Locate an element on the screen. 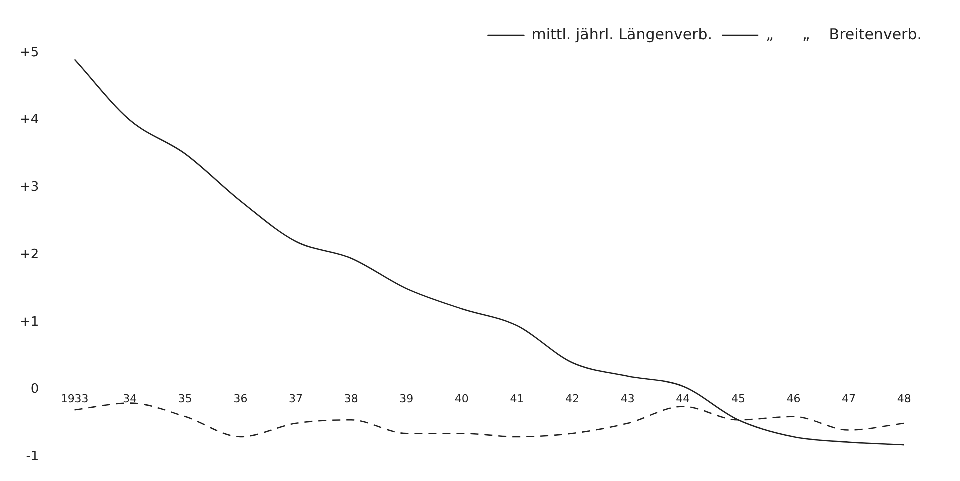  x-tick-label: 41 is located at coordinates (517, 399).